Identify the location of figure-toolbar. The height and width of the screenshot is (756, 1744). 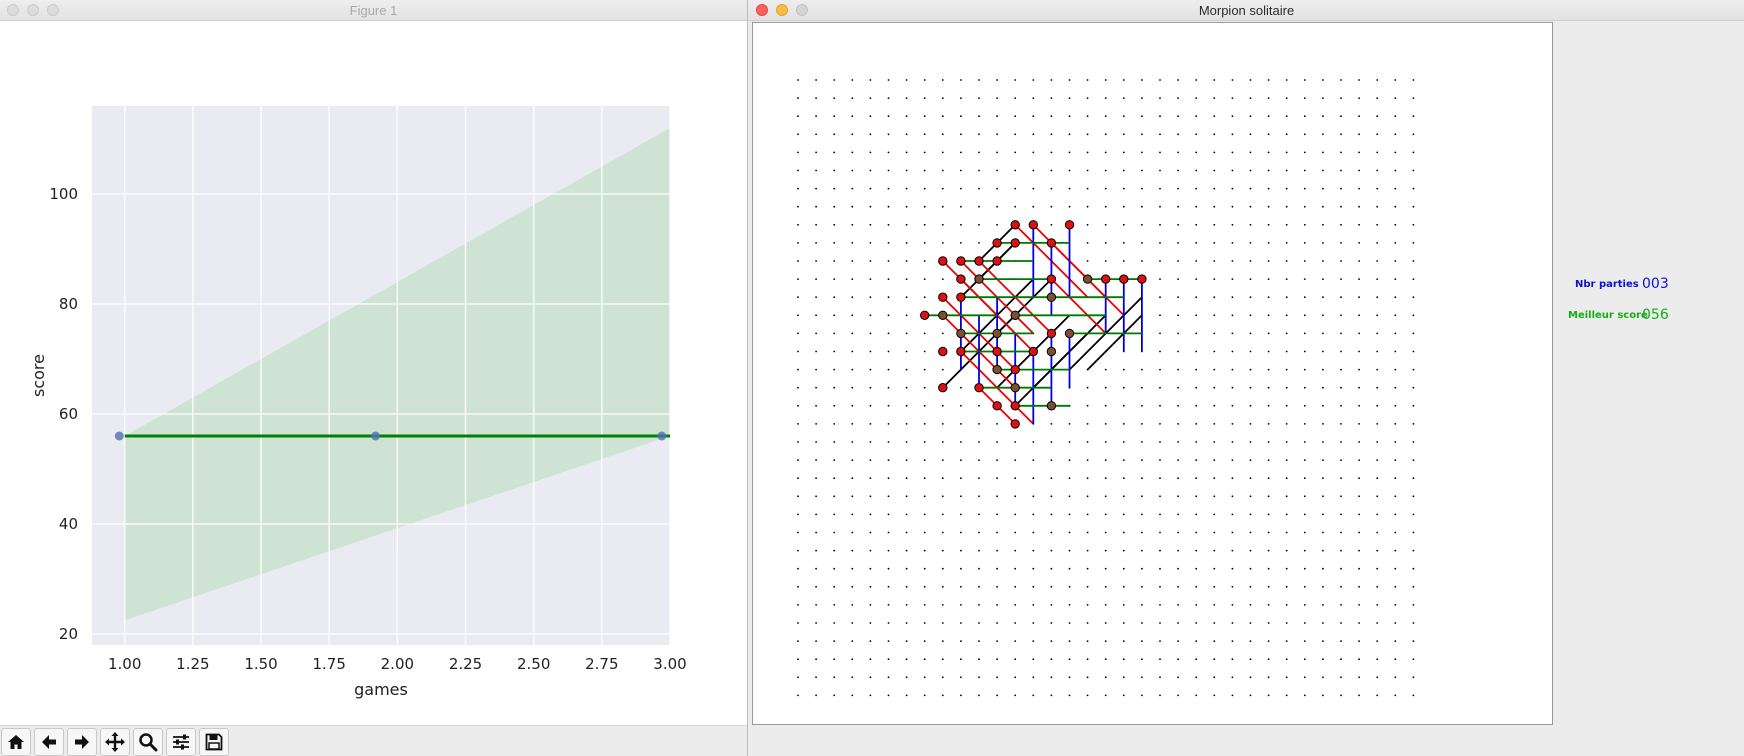
(373, 740).